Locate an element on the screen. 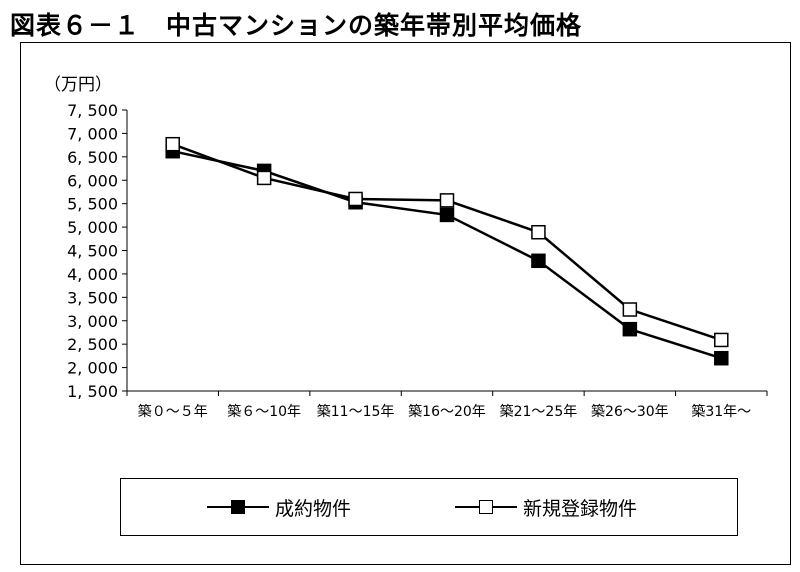 This screenshot has height=572, width=800. y-unit-label: （万円） is located at coordinates (78, 85).